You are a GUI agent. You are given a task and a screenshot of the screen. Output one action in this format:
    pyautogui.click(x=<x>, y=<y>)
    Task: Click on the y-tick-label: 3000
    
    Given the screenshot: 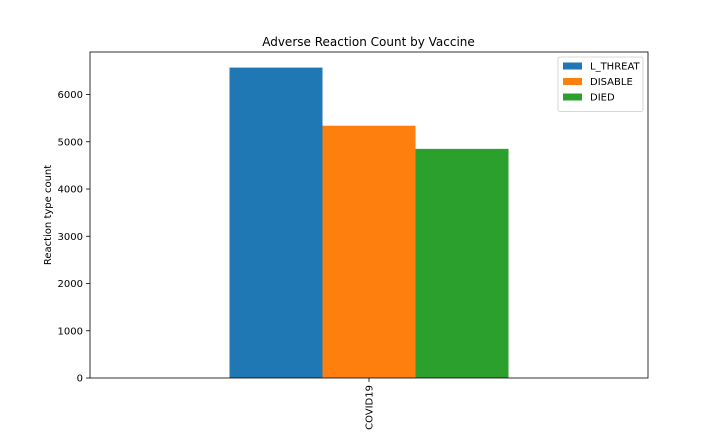 What is the action you would take?
    pyautogui.click(x=70, y=237)
    